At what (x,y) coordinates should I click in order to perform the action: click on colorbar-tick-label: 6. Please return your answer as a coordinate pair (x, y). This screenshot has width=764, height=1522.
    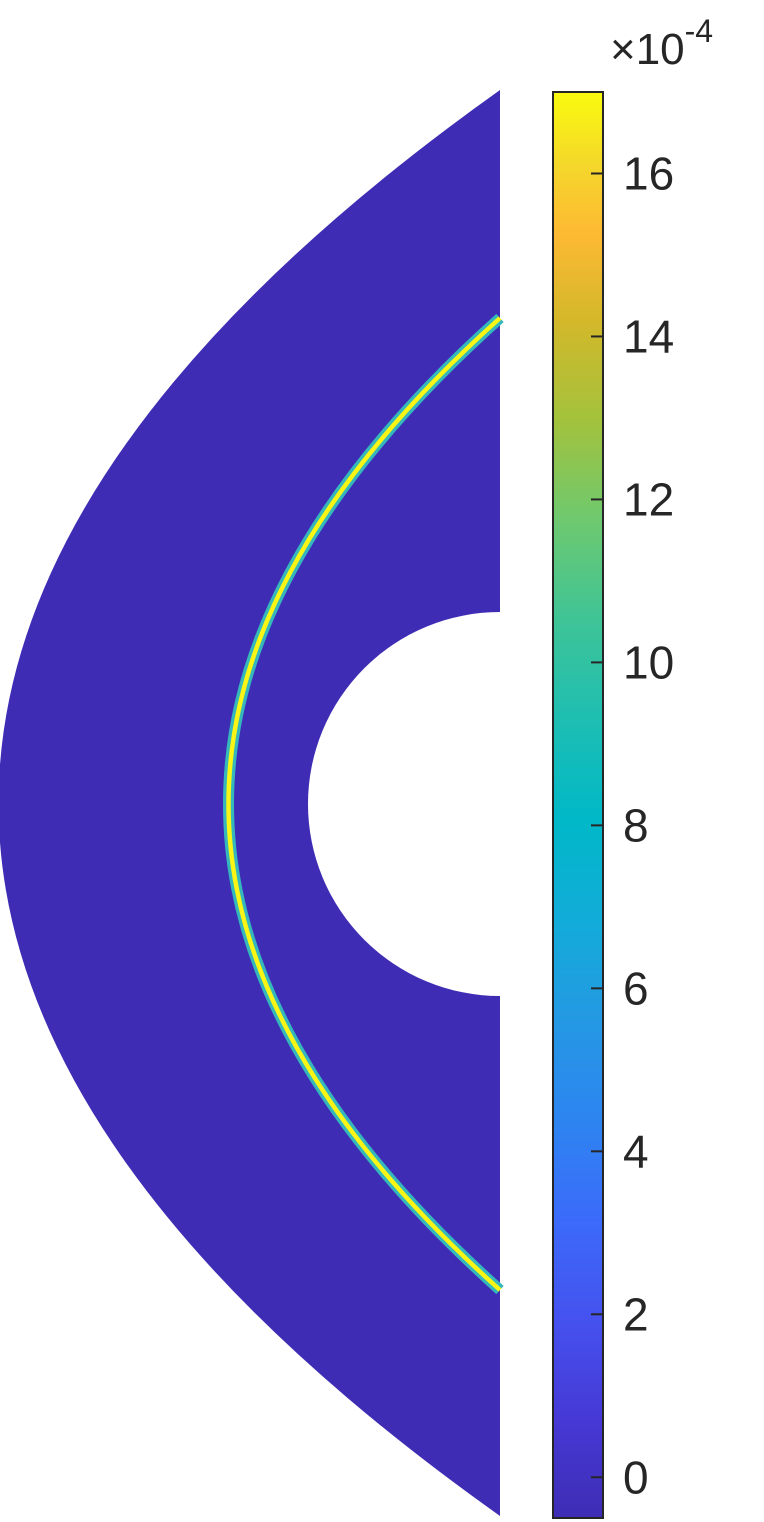
    Looking at the image, I should click on (636, 988).